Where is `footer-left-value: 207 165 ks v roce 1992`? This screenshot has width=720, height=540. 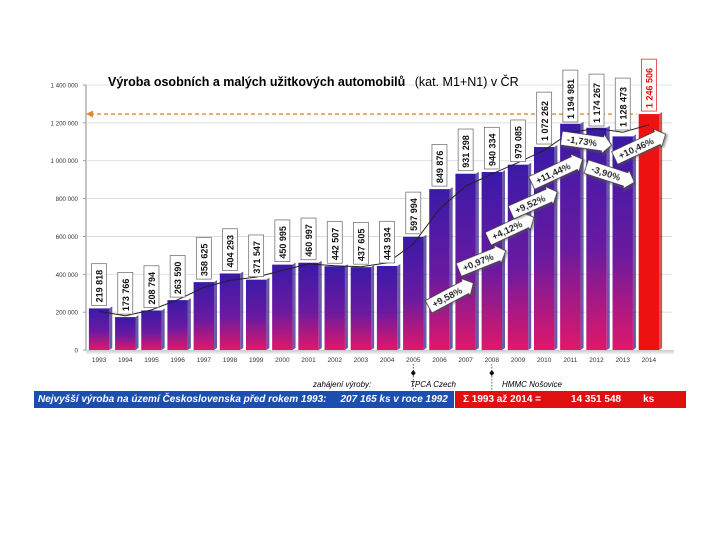 footer-left-value: 207 165 ks v roce 1992 is located at coordinates (394, 399).